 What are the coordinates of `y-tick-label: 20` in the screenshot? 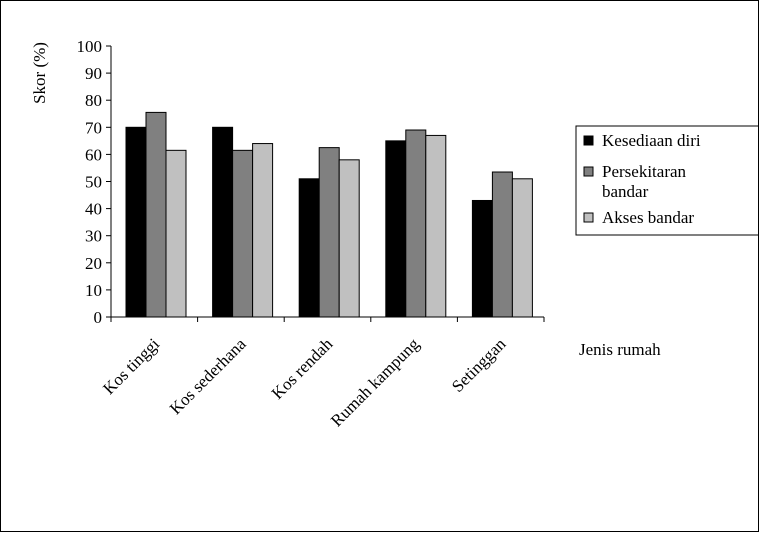 It's located at (93, 263).